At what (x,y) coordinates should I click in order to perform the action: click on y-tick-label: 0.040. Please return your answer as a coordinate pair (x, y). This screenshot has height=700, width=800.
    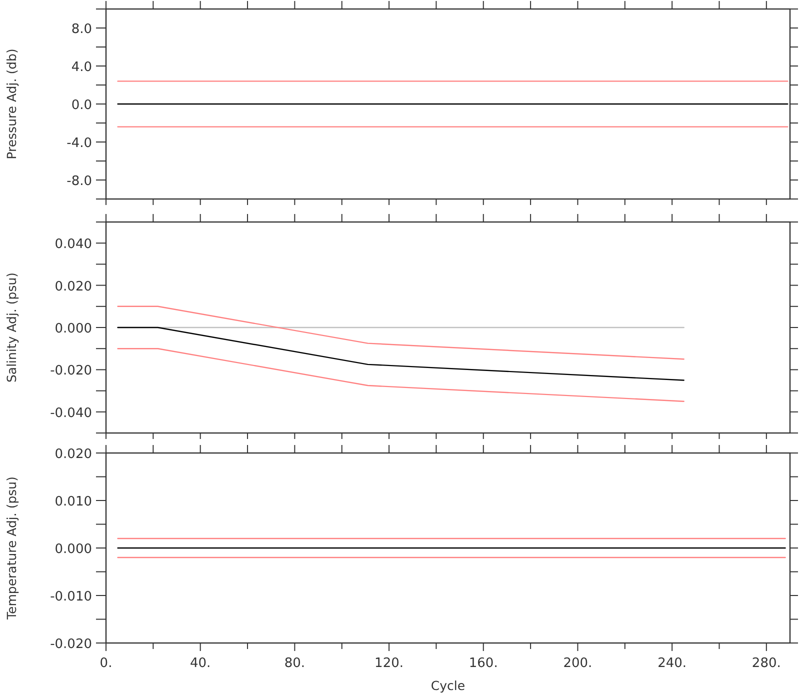
    Looking at the image, I should click on (73, 244).